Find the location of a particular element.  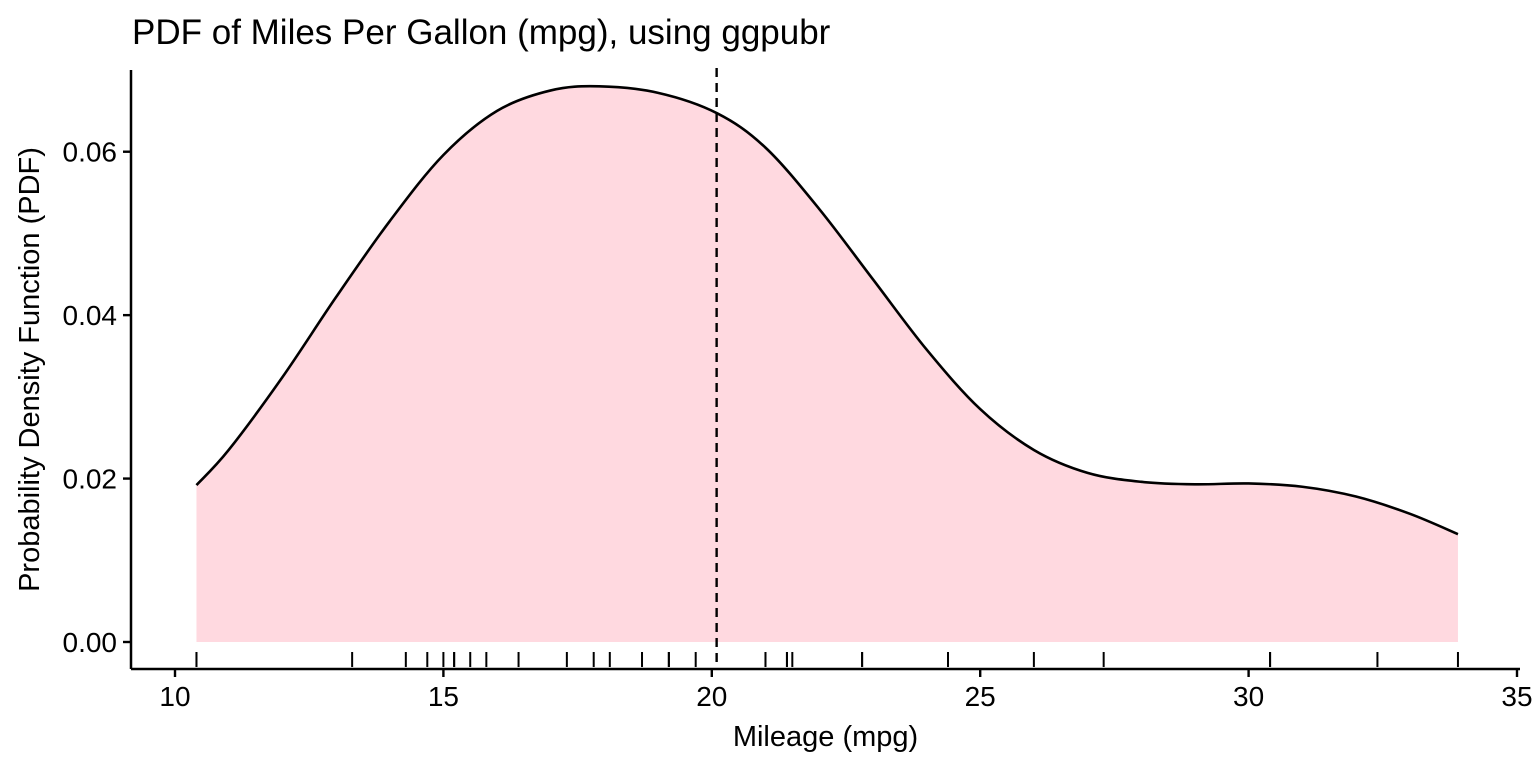

x-axis-label: Mileage (mpg) is located at coordinates (825, 737).